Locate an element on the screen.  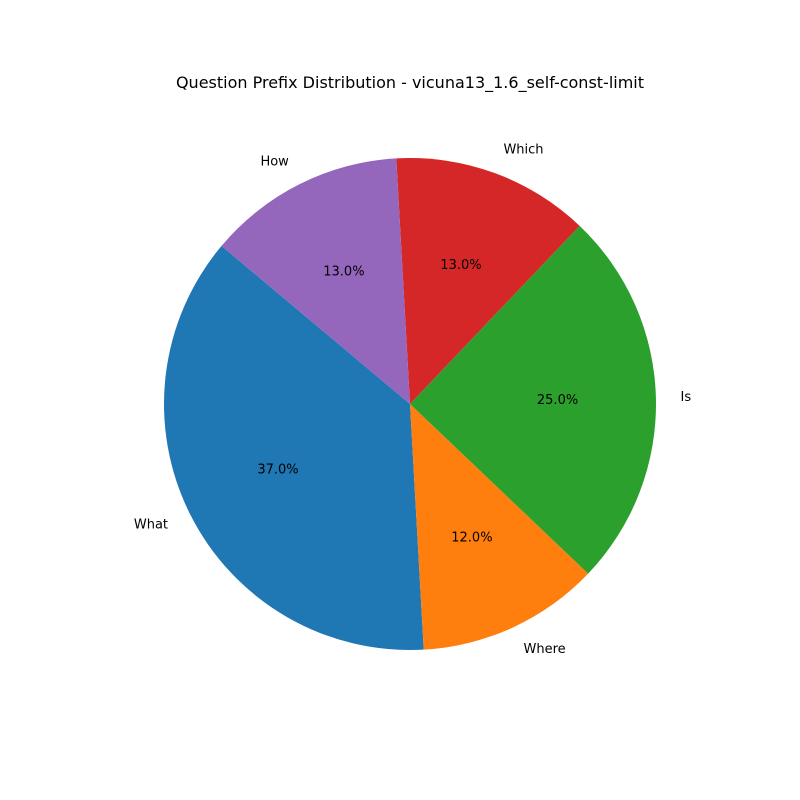
pie-slice-which is located at coordinates (488, 281).